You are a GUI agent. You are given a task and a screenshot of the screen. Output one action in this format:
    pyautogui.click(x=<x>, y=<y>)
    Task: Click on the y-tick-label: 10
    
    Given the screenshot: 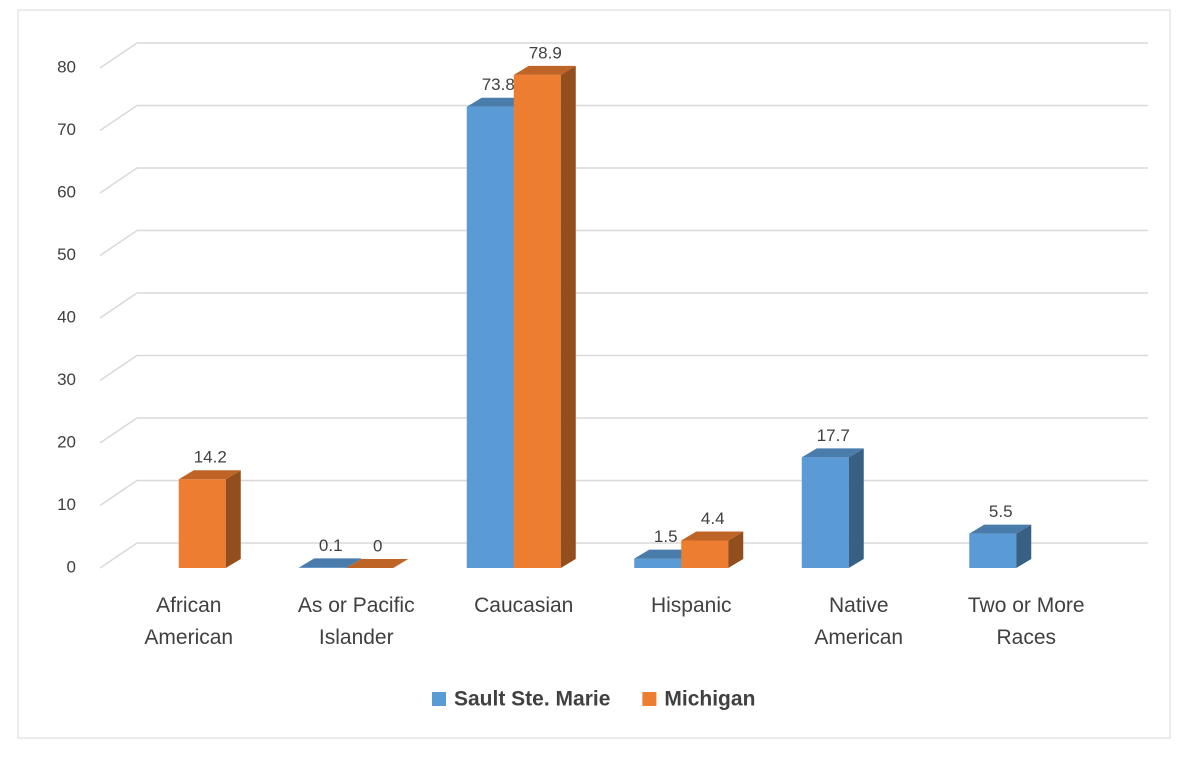 What is the action you would take?
    pyautogui.click(x=66, y=504)
    